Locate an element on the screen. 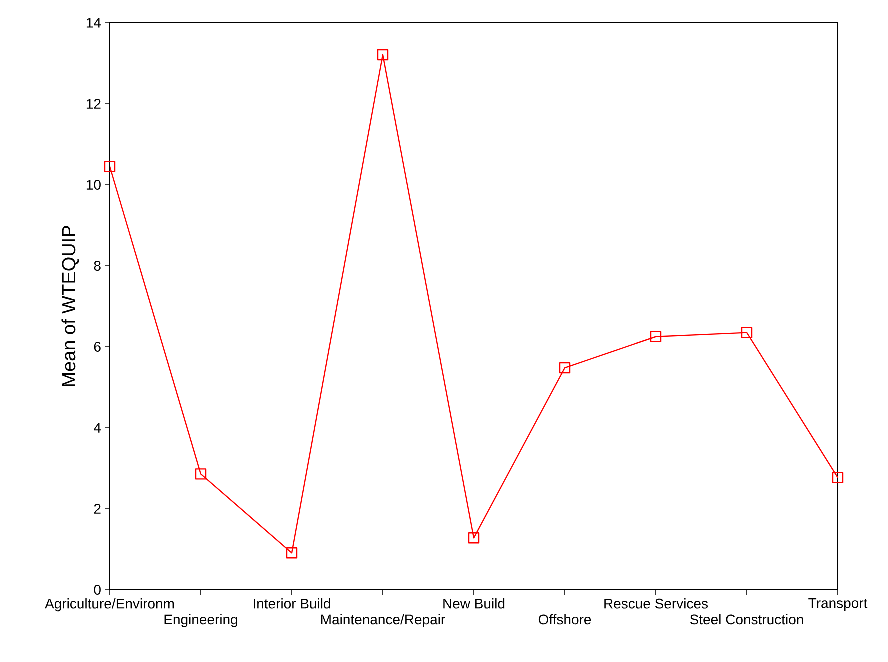  y-tick-label: 14 is located at coordinates (94, 23).